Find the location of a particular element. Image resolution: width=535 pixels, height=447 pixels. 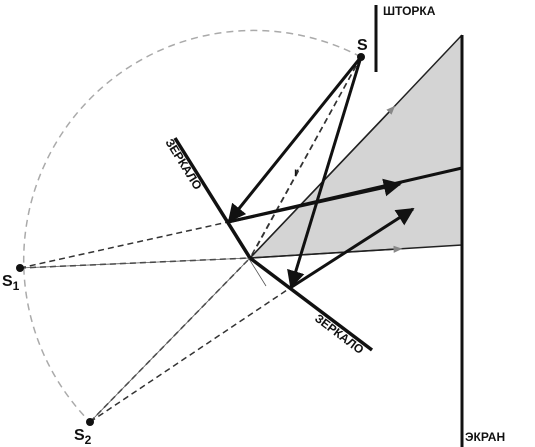

source-label: S is located at coordinates (362, 45).